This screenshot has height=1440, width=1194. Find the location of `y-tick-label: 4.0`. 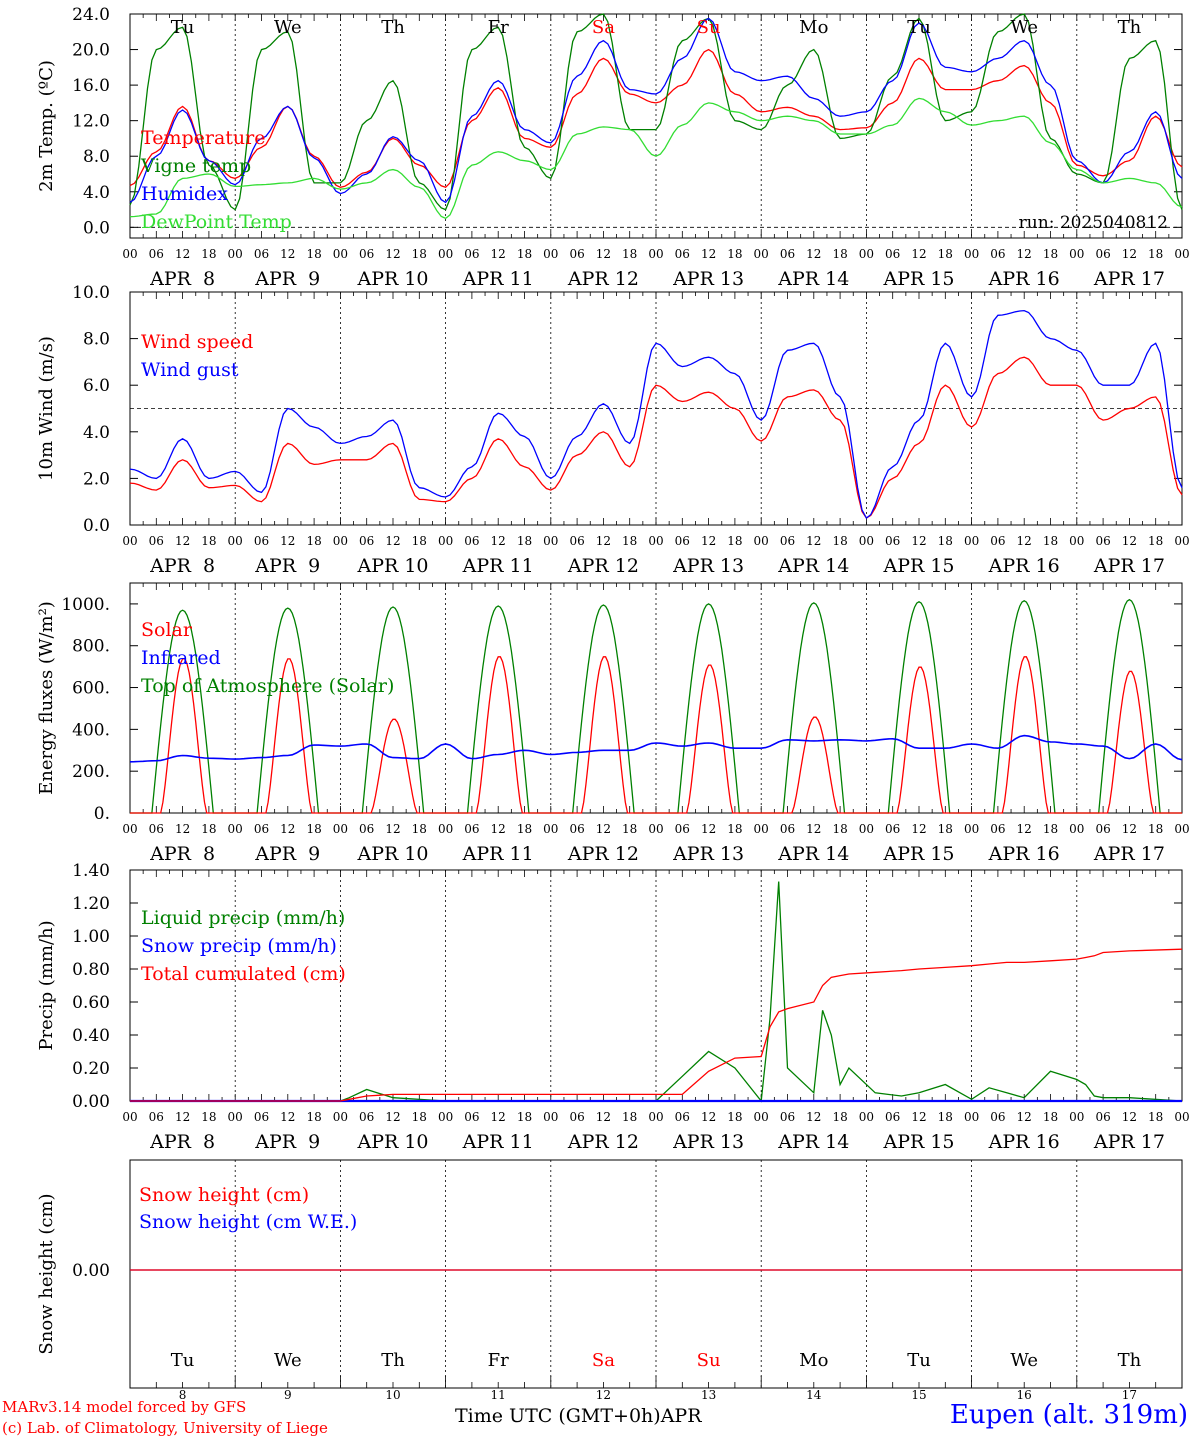

y-tick-label: 4.0 is located at coordinates (96, 193).